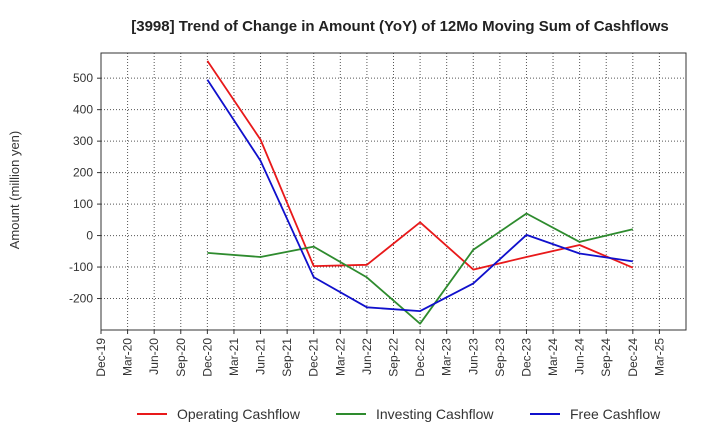 The height and width of the screenshot is (440, 720). What do you see at coordinates (553, 357) in the screenshot?
I see `x-tick-label: Mar-24` at bounding box center [553, 357].